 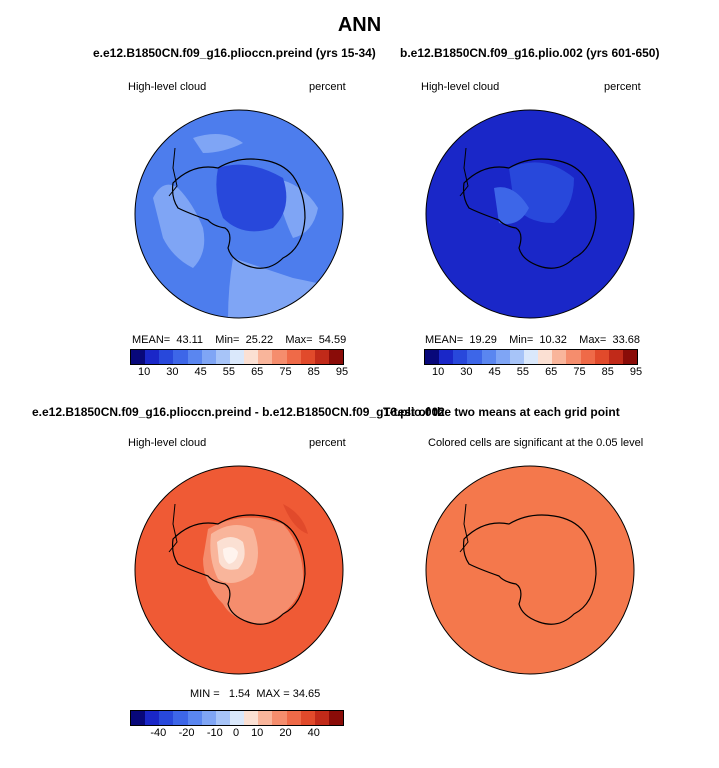 I want to click on panel4-antarctica-outline, so click(x=529, y=569).